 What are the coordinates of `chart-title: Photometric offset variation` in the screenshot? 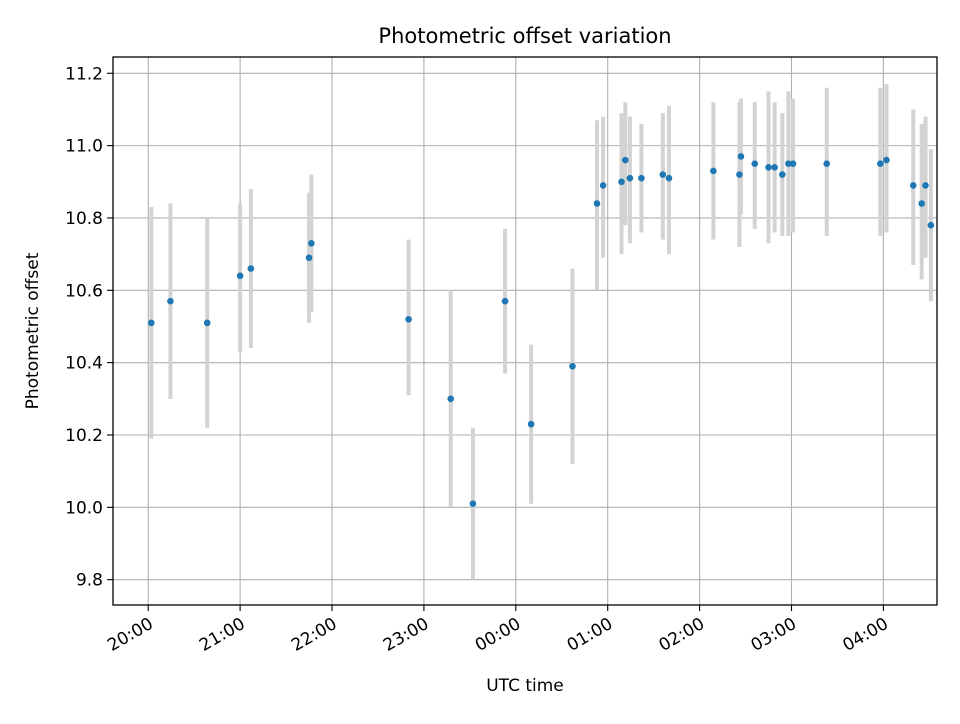 It's located at (524, 36).